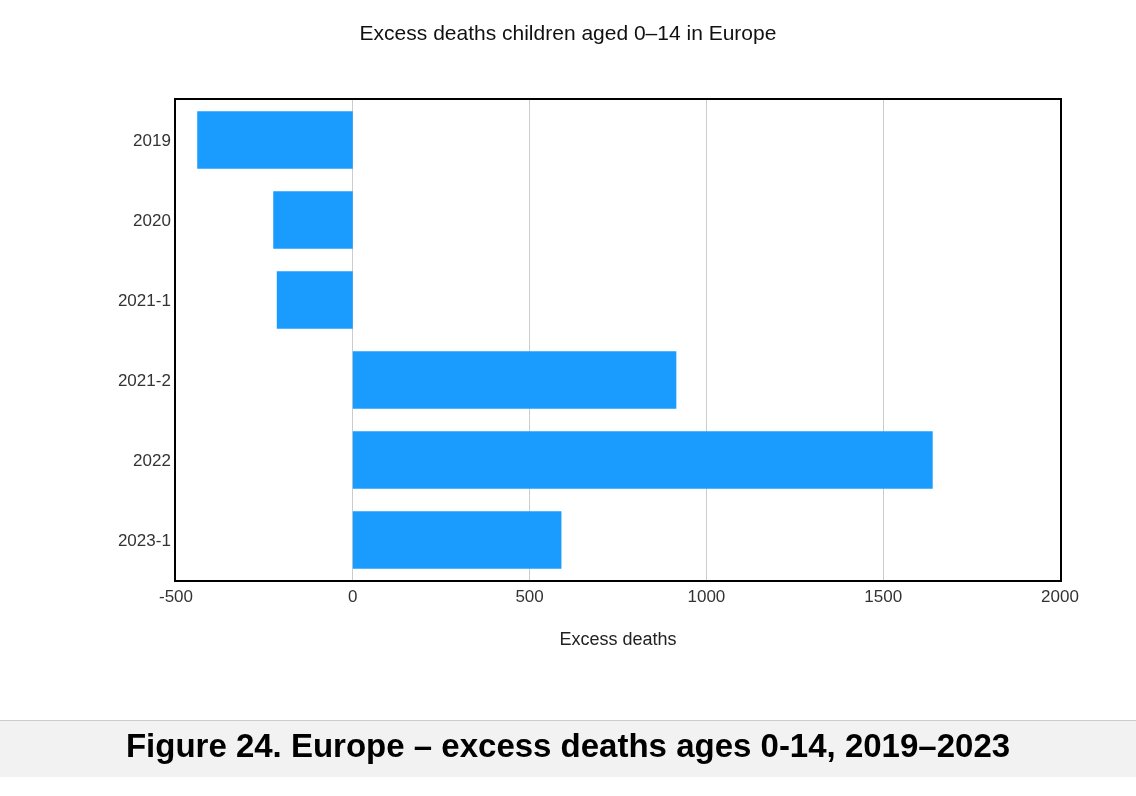 The width and height of the screenshot is (1136, 796). I want to click on x-tick-label: 2000, so click(1060, 597).